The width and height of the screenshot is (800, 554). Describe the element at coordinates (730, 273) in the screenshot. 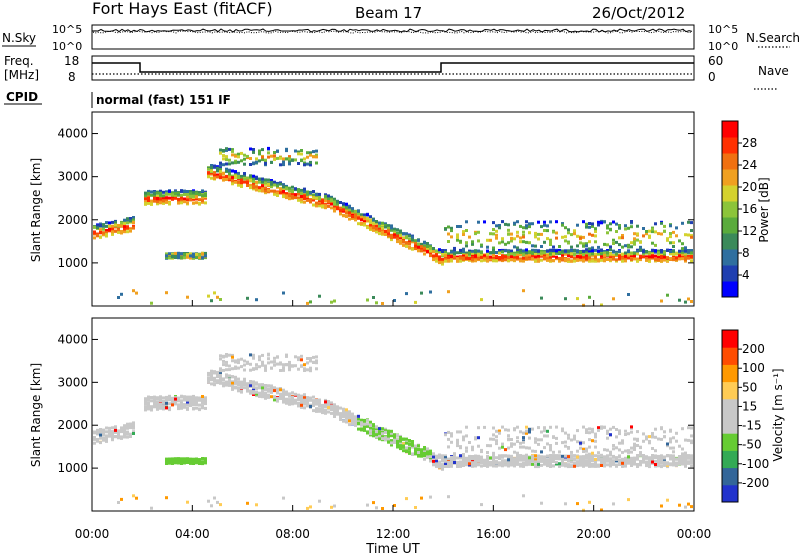

I see `power-colorbar-swatch` at that location.